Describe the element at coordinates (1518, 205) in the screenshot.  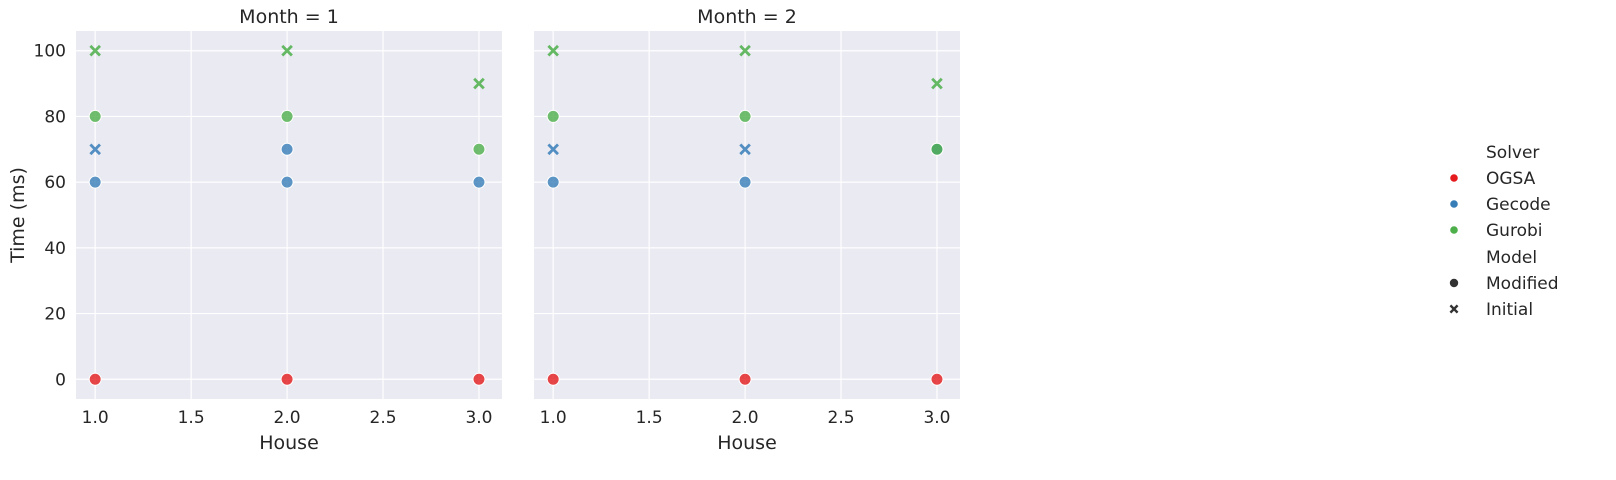
I see `legend-label-gecode: Gecode` at that location.